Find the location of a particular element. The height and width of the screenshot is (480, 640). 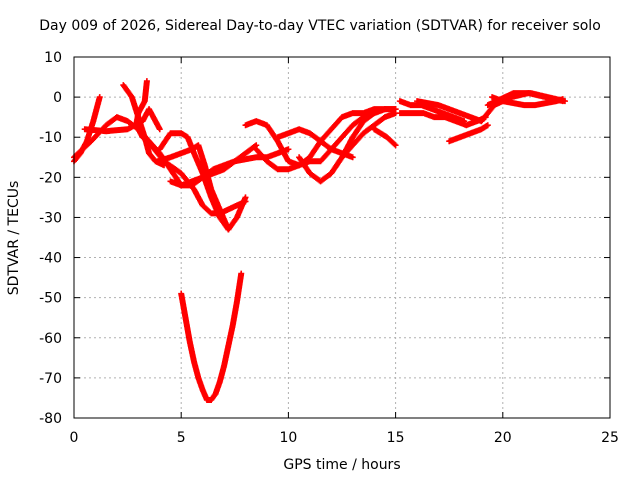

y-tick-label: -20 is located at coordinates (50, 178).